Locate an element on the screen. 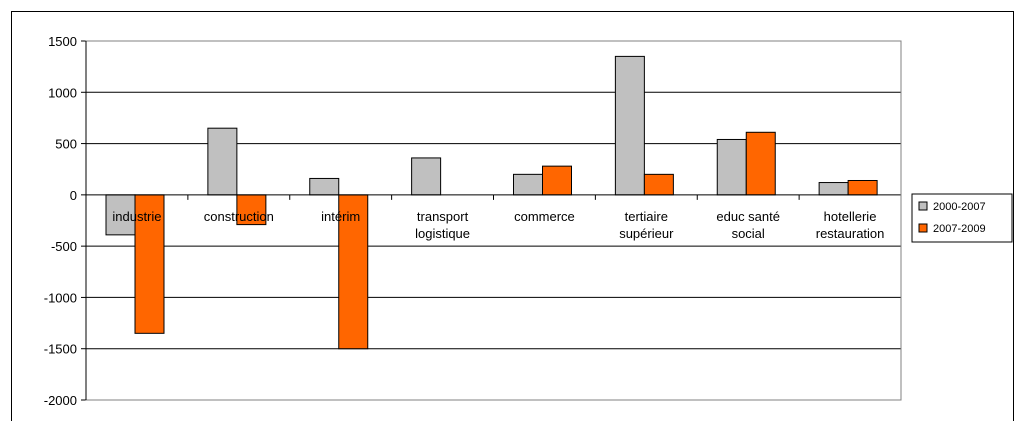 The height and width of the screenshot is (422, 1016). y-tick-label: 0 is located at coordinates (73, 195).